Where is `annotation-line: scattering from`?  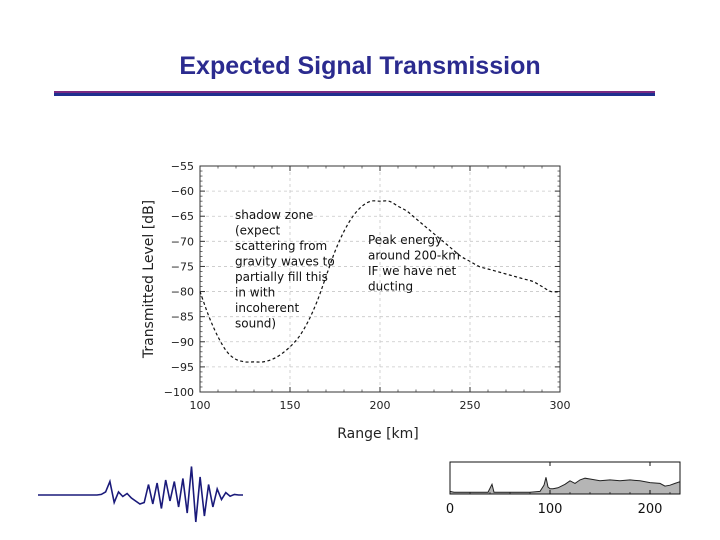
annotation-line: scattering from is located at coordinates (281, 246).